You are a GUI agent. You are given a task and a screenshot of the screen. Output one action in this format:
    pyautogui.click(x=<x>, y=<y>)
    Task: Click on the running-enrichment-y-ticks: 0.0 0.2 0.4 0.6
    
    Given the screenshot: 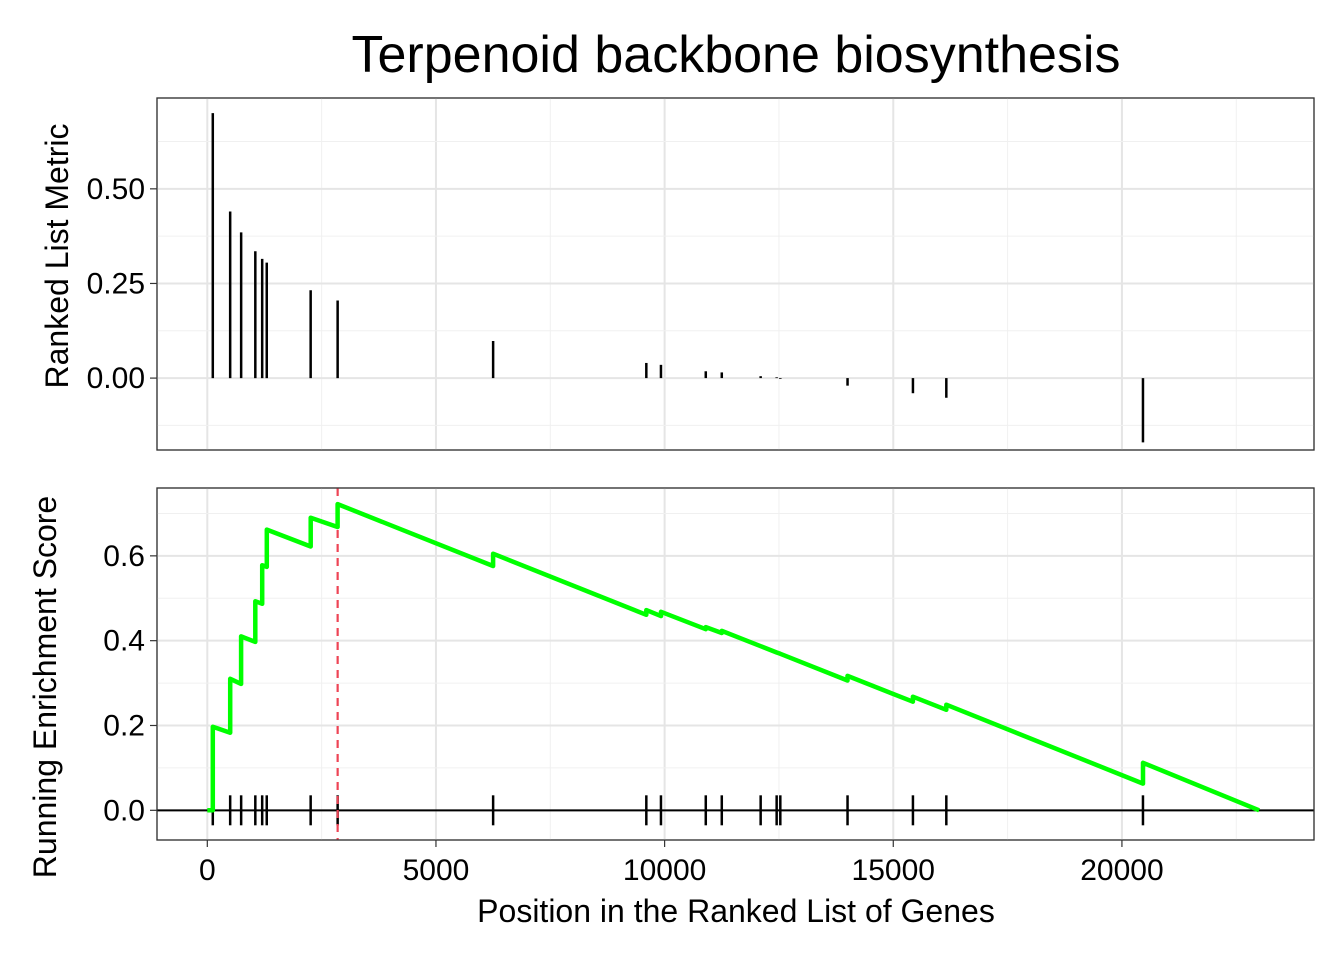 What is the action you would take?
    pyautogui.click(x=130, y=683)
    